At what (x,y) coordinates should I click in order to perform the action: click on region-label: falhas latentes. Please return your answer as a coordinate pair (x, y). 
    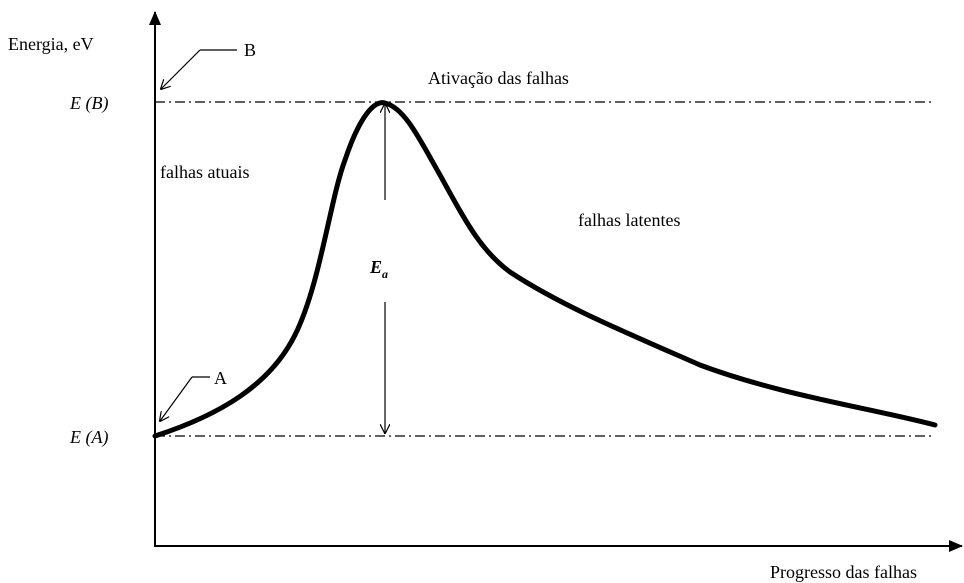
    Looking at the image, I should click on (629, 220).